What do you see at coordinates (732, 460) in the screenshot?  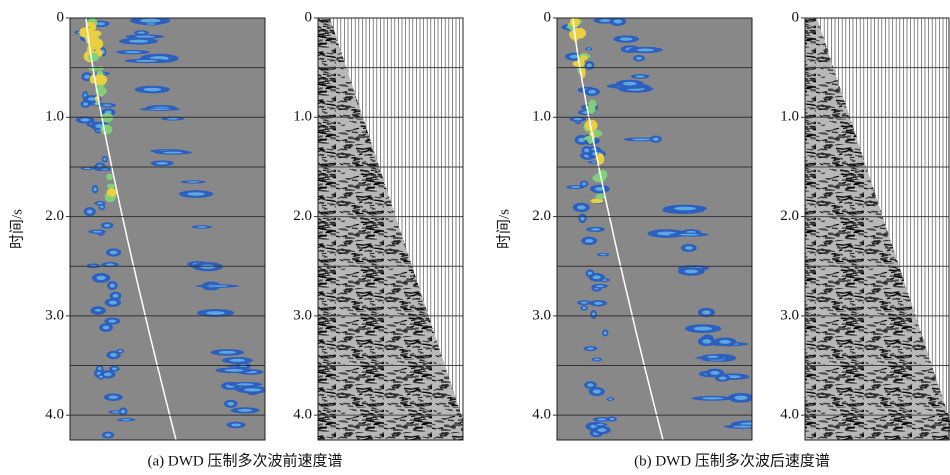 I see `caption: (b) DWD 压制多次波后速度谱` at bounding box center [732, 460].